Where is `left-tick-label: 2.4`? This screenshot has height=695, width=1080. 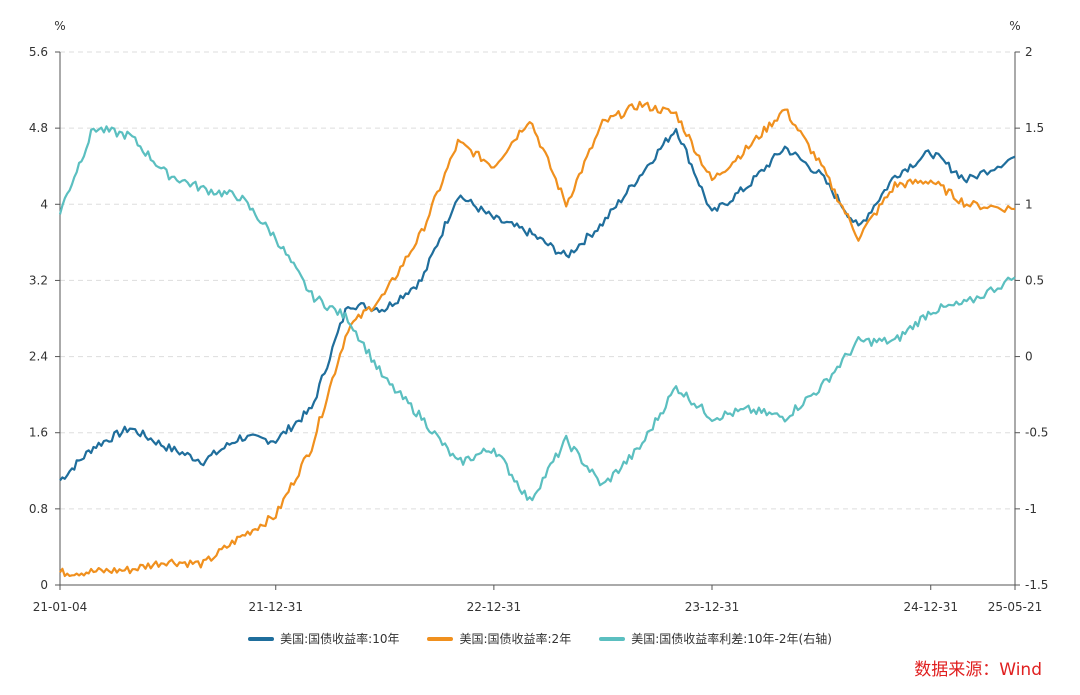
left-tick-label: 2.4 is located at coordinates (38, 357).